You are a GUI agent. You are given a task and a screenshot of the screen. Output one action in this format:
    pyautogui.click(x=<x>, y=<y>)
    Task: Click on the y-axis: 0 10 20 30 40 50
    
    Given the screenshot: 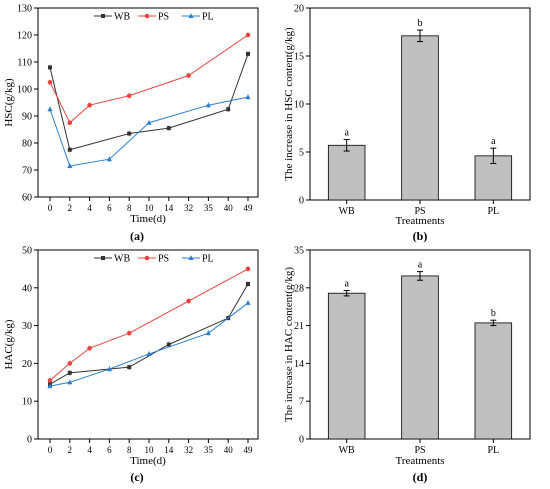 What is the action you would take?
    pyautogui.click(x=30, y=346)
    